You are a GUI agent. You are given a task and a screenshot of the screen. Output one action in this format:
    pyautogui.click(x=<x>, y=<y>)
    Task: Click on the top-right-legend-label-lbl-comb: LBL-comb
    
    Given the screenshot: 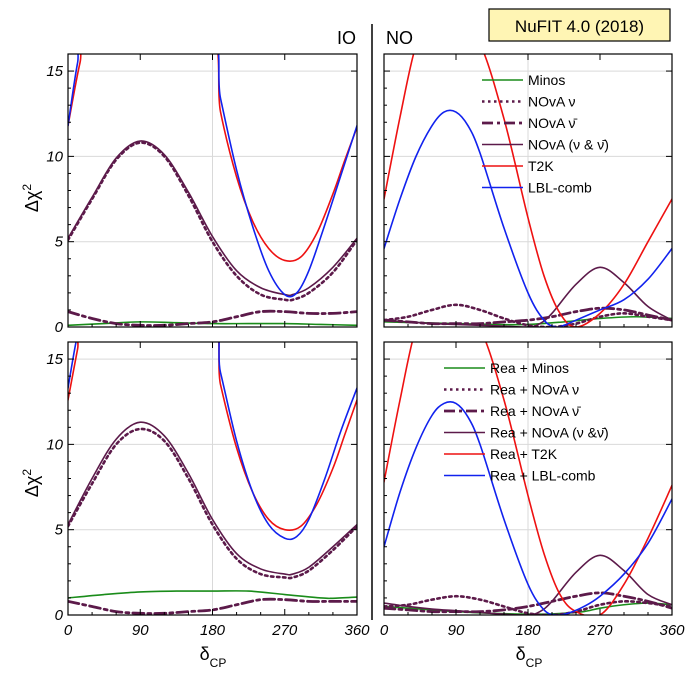 What is the action you would take?
    pyautogui.click(x=560, y=188)
    